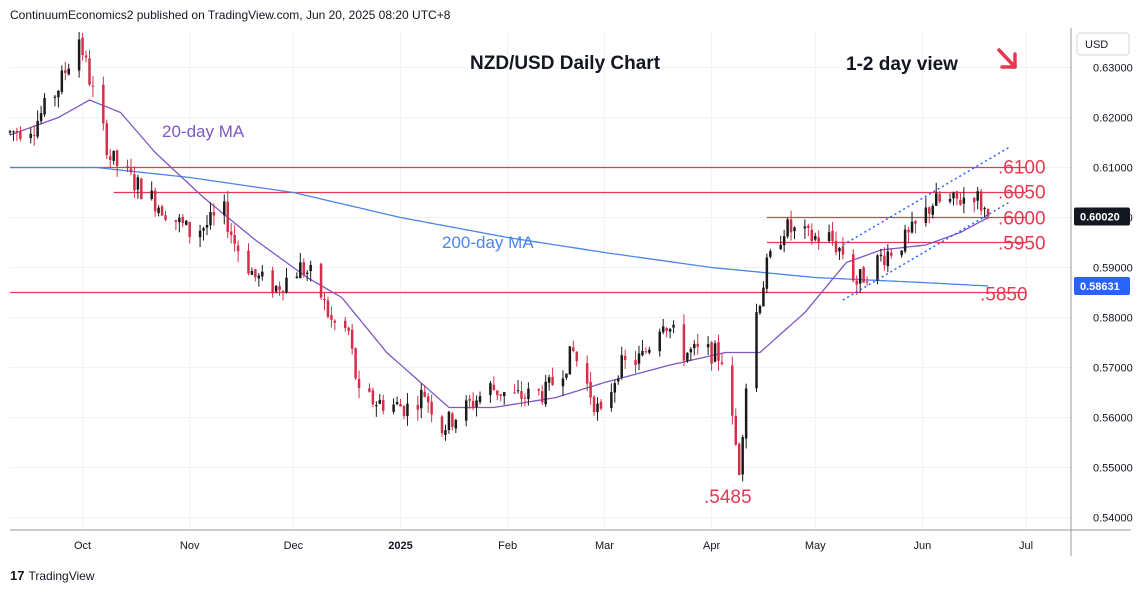 The image size is (1143, 593). What do you see at coordinates (1100, 287) in the screenshot?
I see `ma200-badge-text: 0.58631` at bounding box center [1100, 287].